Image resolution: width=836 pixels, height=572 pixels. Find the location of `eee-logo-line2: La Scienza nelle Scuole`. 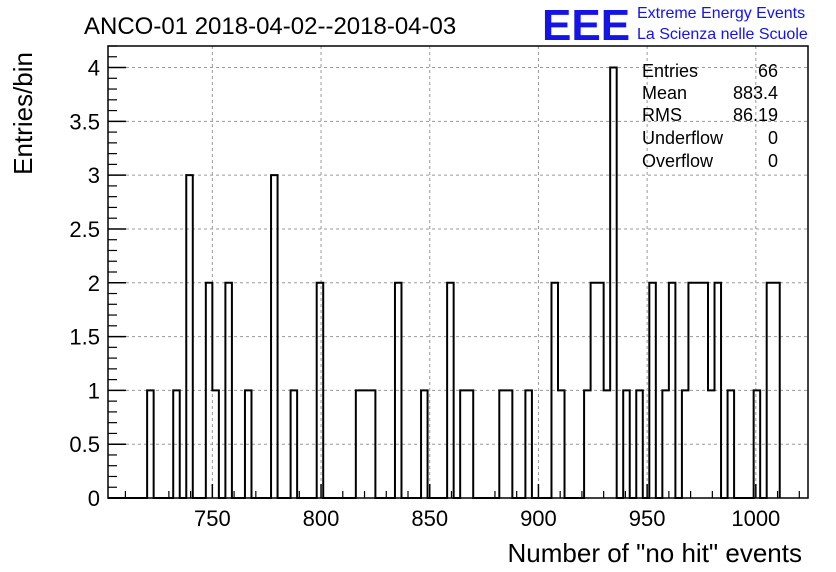

eee-logo-line2: La Scienza nelle Scuole is located at coordinates (722, 34).